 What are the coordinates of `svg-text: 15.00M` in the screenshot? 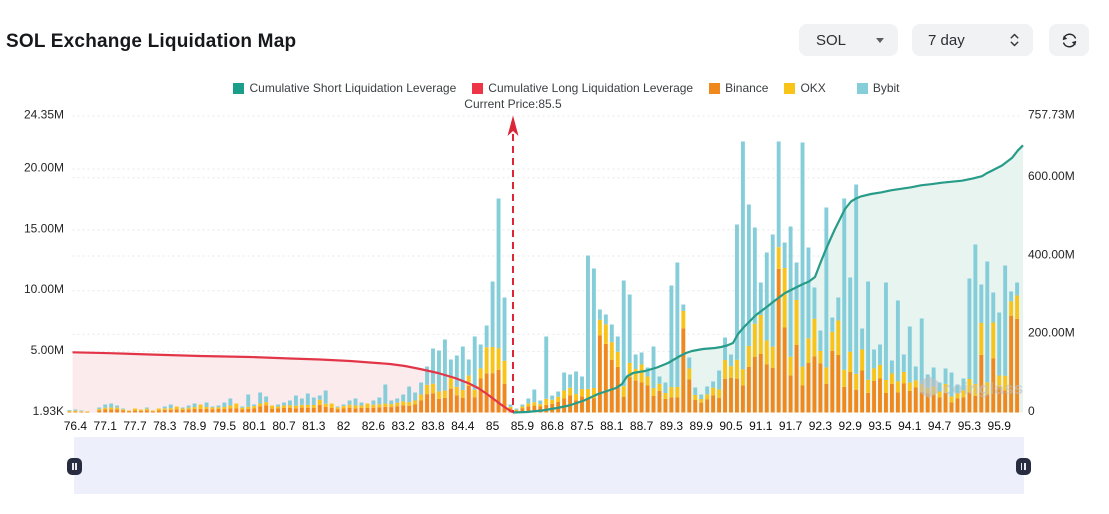 It's located at (44, 228).